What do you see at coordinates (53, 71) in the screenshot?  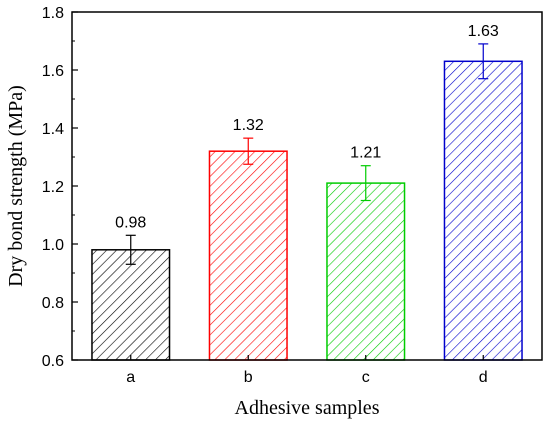 I see `y-tick-label: 1.6` at bounding box center [53, 71].